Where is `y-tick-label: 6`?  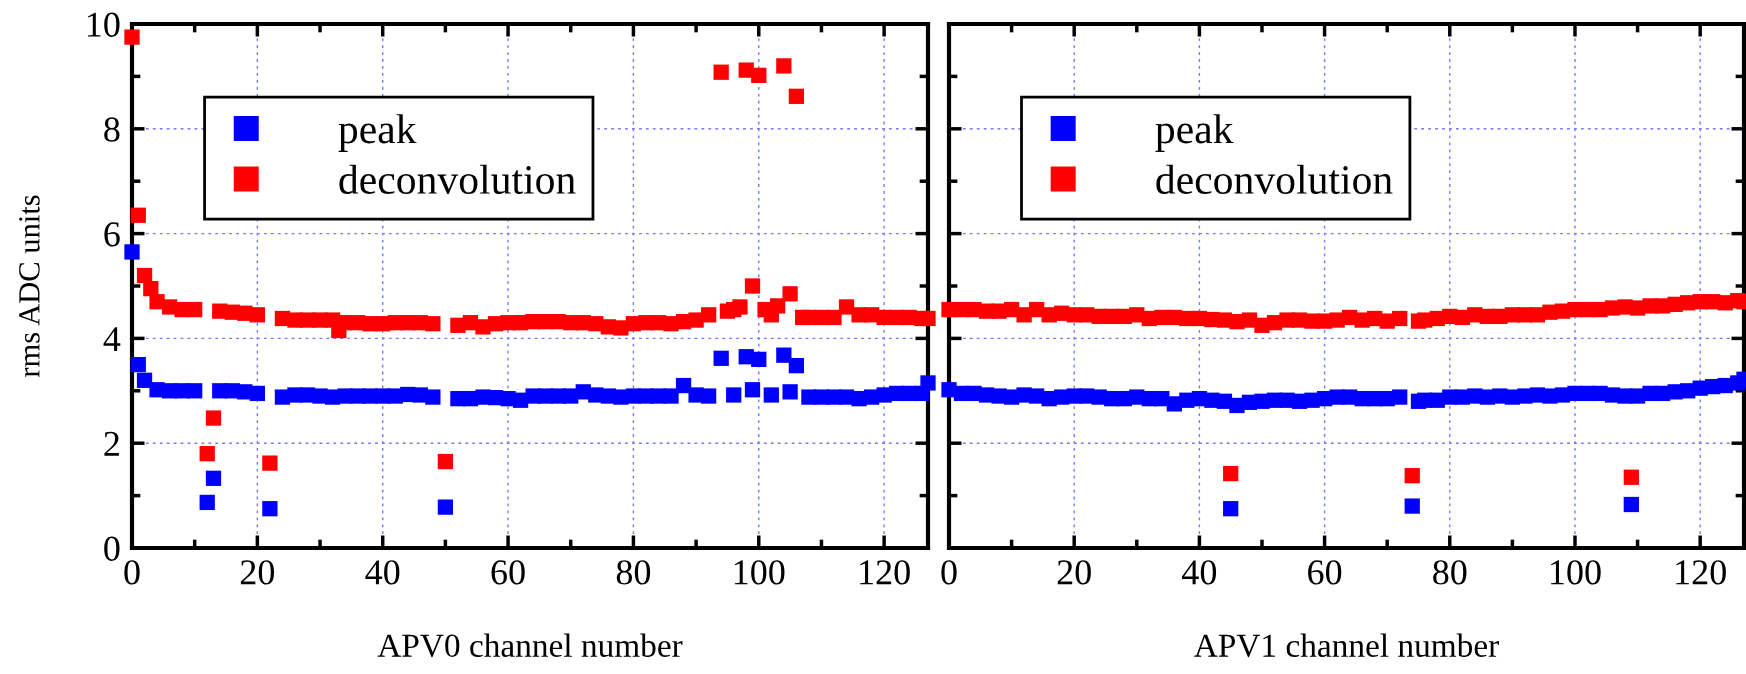
y-tick-label: 6 is located at coordinates (112, 234).